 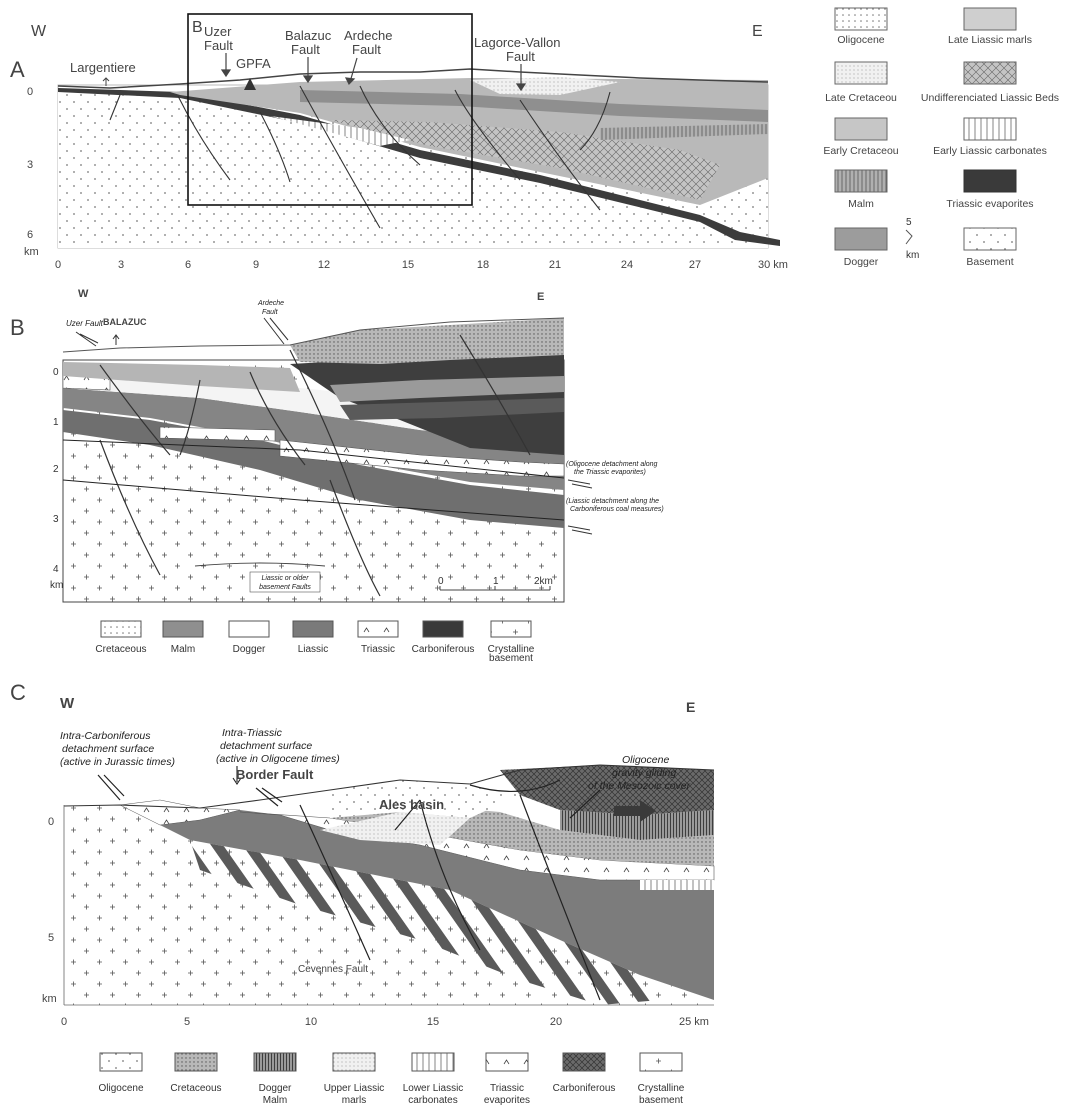 I want to click on panel-b-ytick: 0, so click(x=56, y=372).